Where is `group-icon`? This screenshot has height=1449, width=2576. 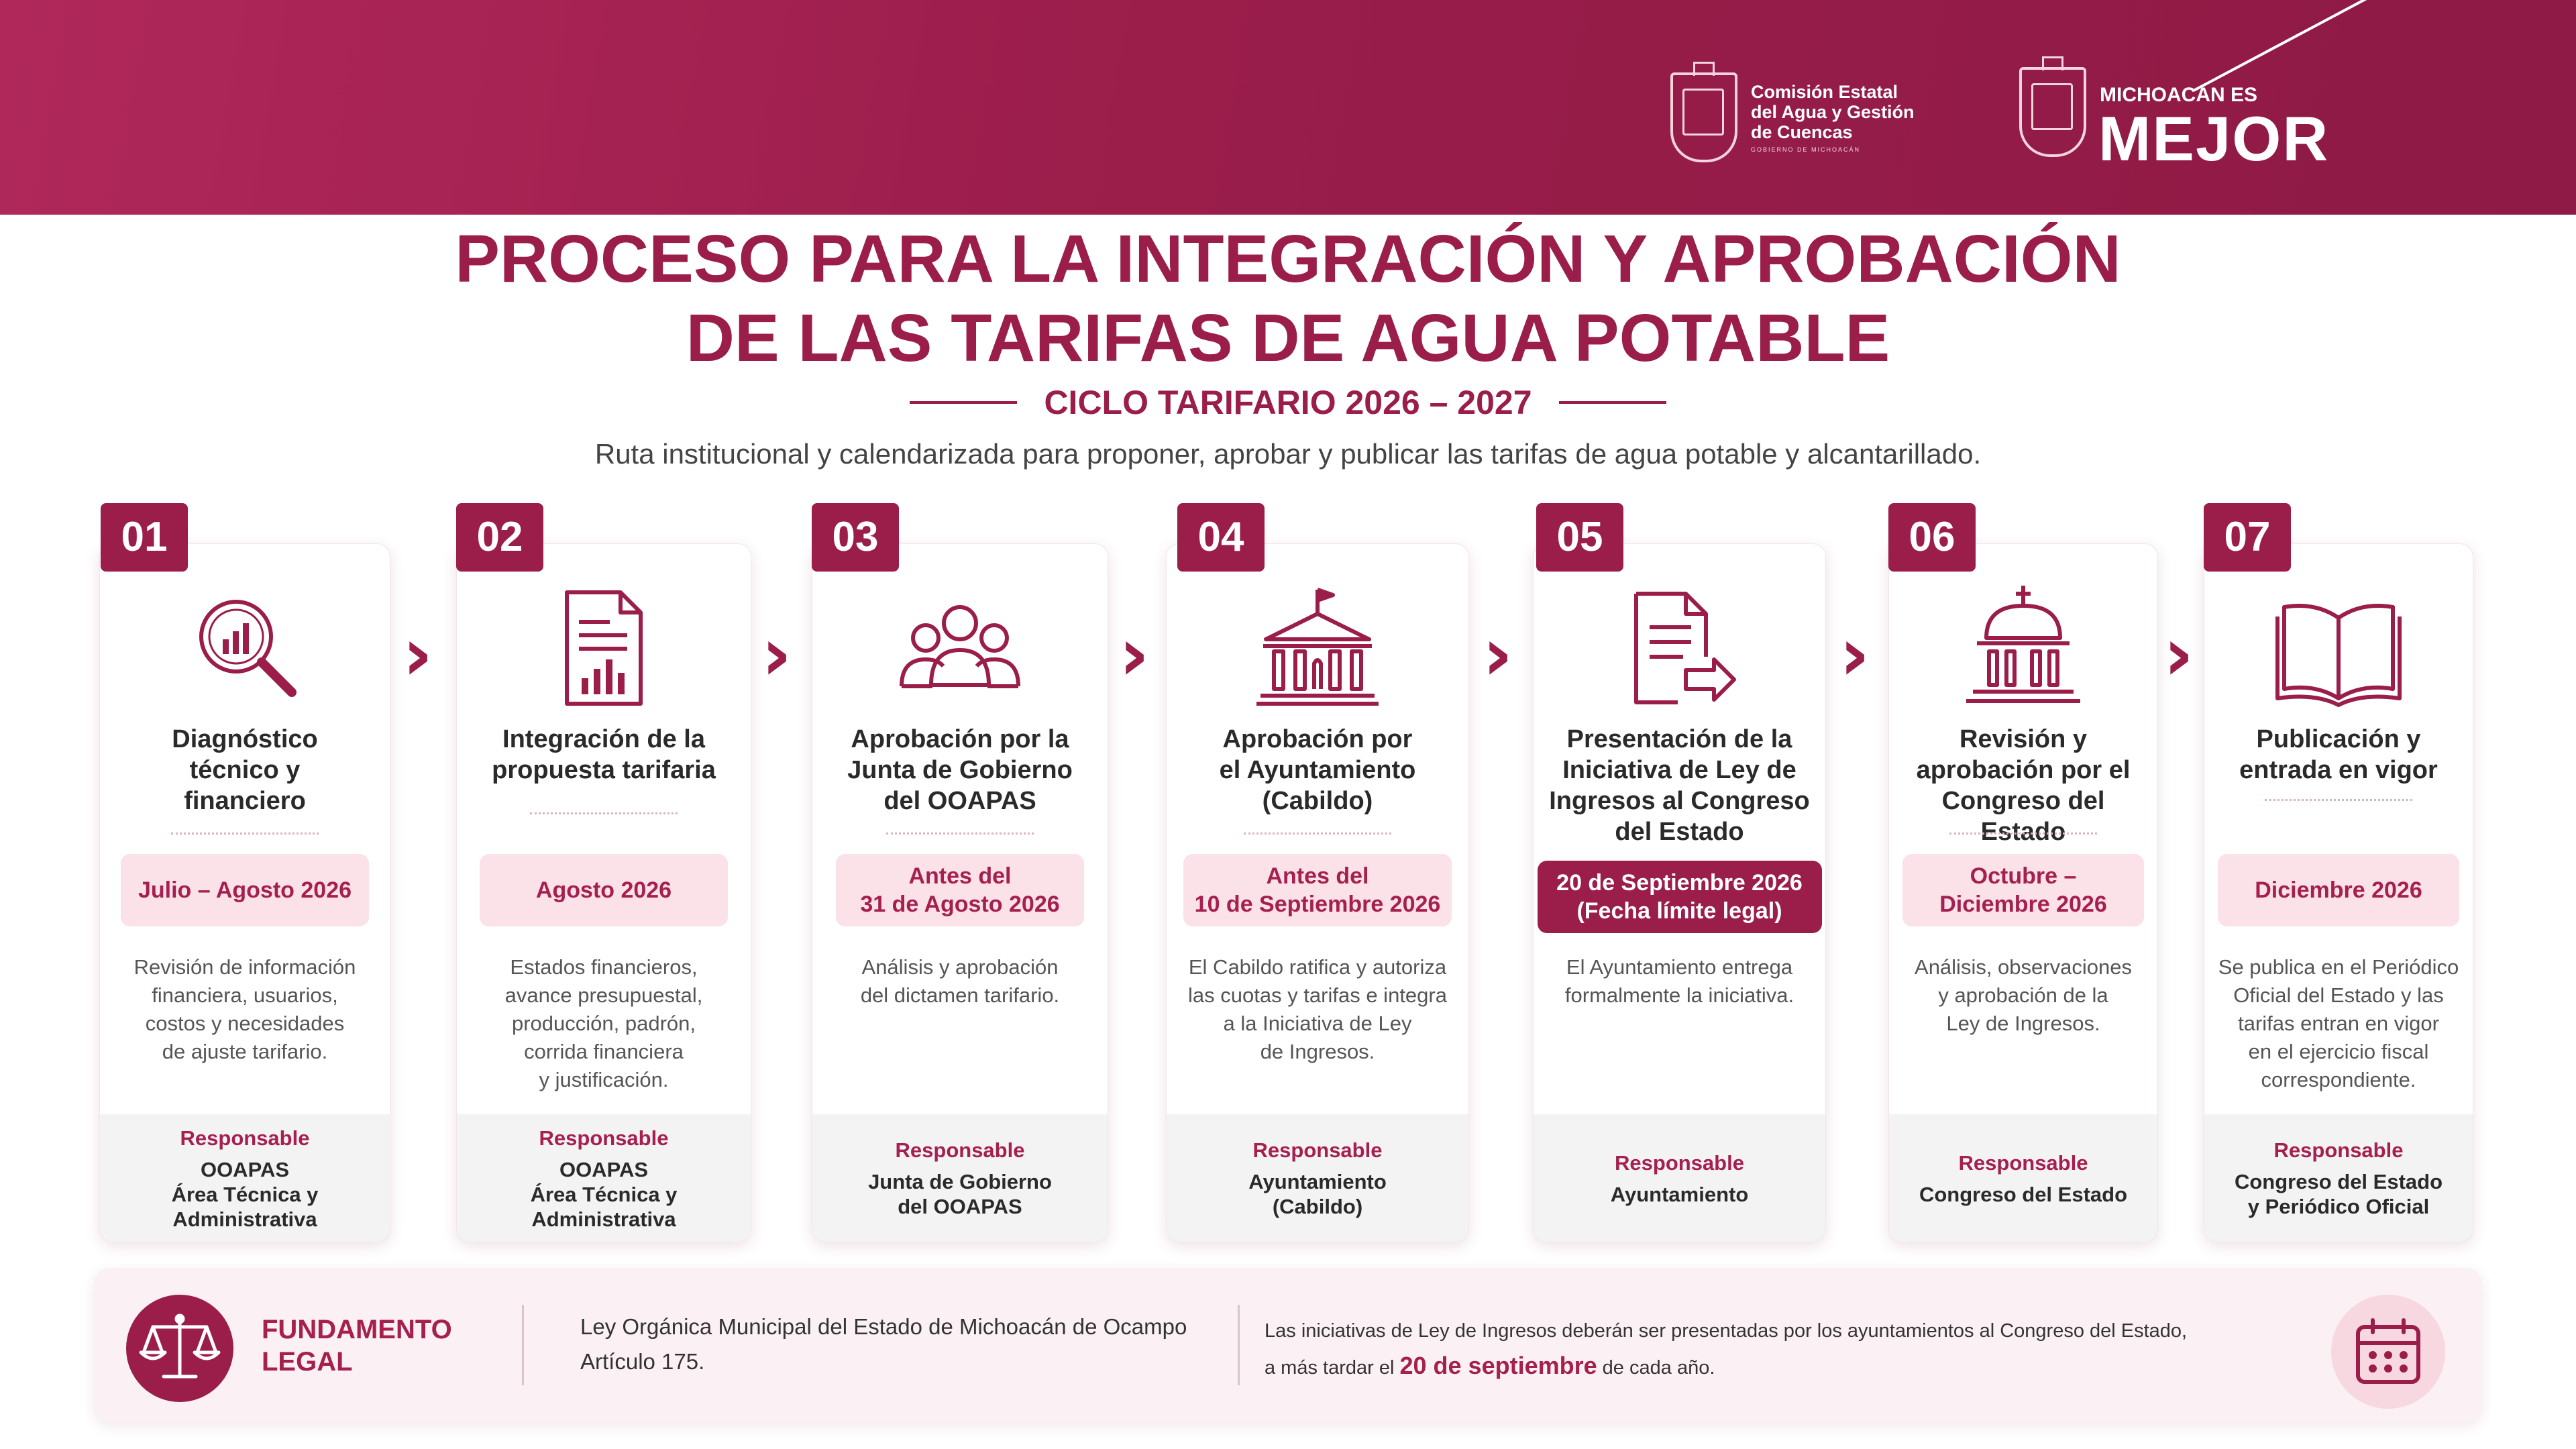 group-icon is located at coordinates (960, 648).